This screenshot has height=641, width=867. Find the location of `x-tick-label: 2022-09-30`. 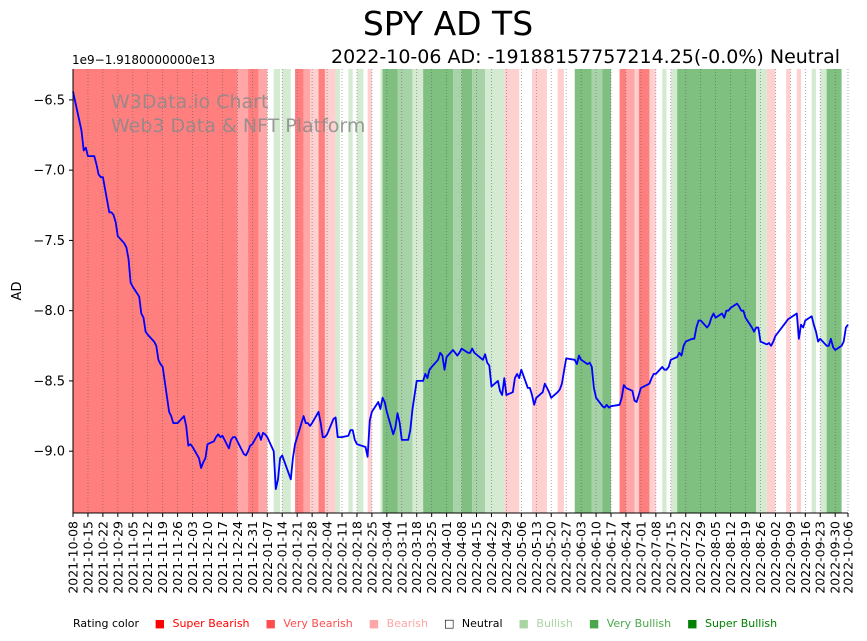

x-tick-label: 2022-09-30 is located at coordinates (835, 557).